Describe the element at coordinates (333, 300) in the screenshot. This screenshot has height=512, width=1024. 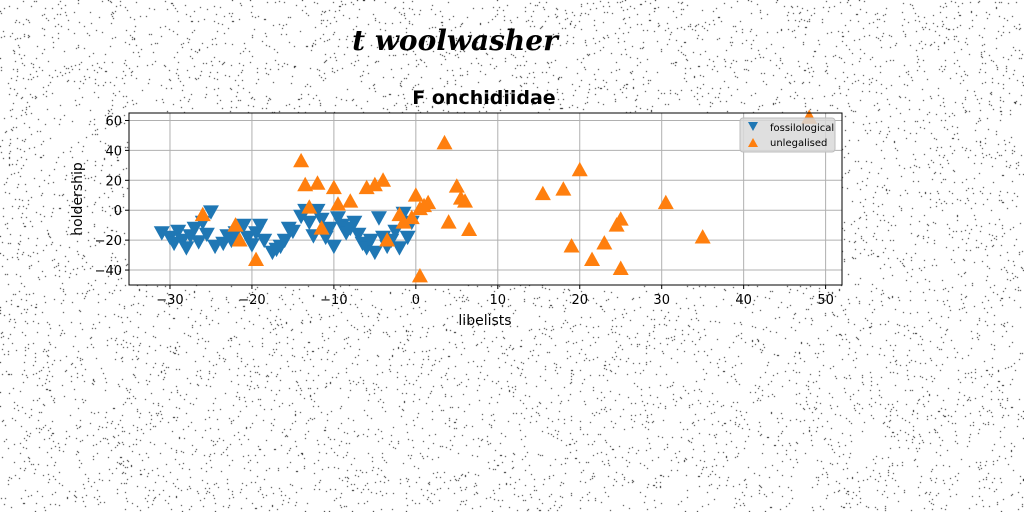
I see `x-tick-label: −10` at that location.